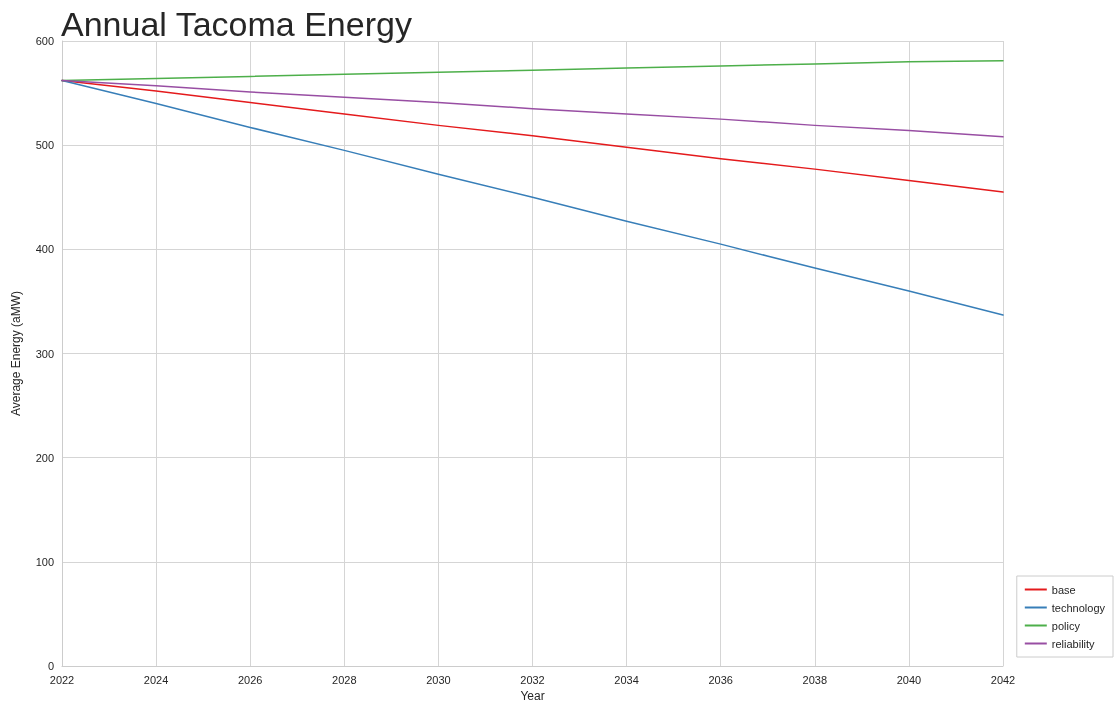  What do you see at coordinates (62, 679) in the screenshot?
I see `x-tick-label: 2022` at bounding box center [62, 679].